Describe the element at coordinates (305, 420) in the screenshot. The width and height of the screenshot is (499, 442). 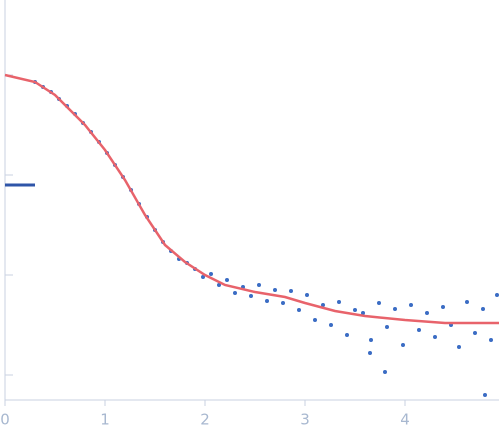
I see `x-tick-label: 3` at that location.